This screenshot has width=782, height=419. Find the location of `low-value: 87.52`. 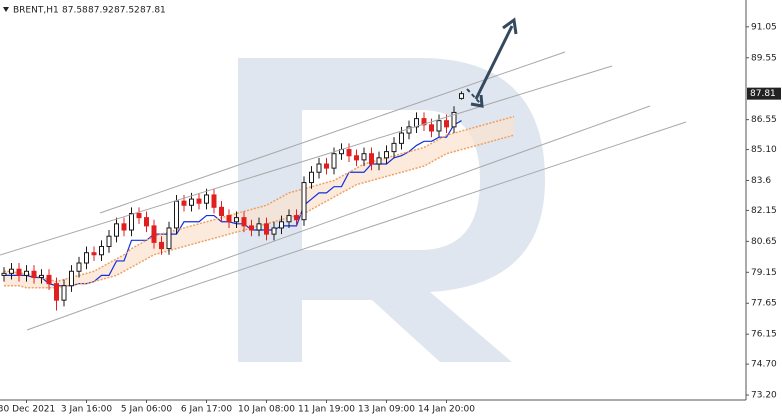

low-value: 87.52 is located at coordinates (127, 11).